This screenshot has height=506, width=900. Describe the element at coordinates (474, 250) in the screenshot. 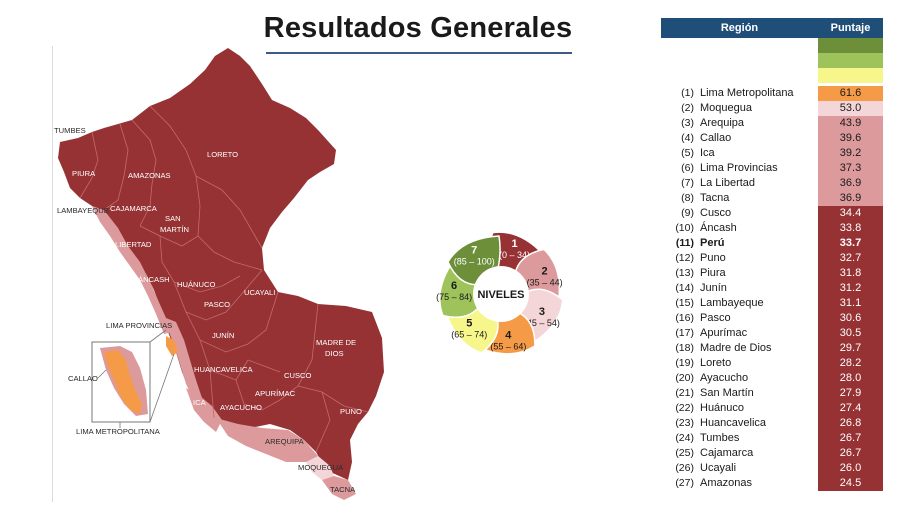

I see `nivel-number: 7` at that location.